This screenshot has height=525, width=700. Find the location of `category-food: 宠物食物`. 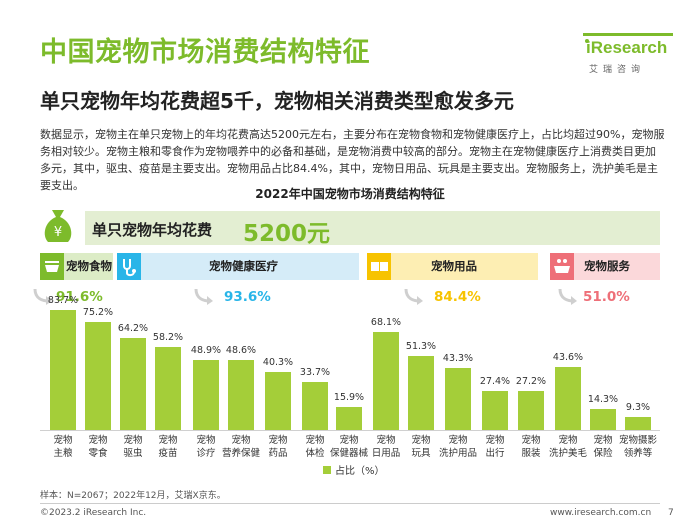

category-food: 宠物食物 is located at coordinates (76, 266).